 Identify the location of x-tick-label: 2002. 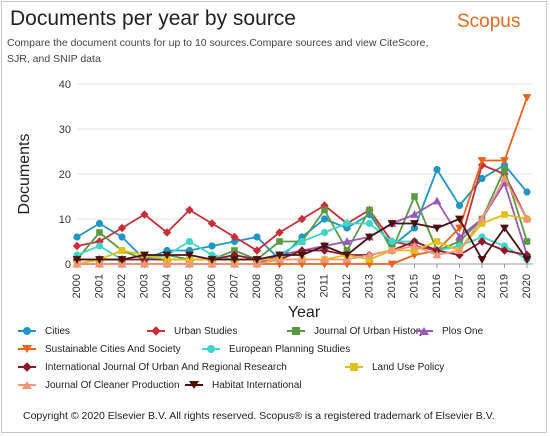
(122, 286).